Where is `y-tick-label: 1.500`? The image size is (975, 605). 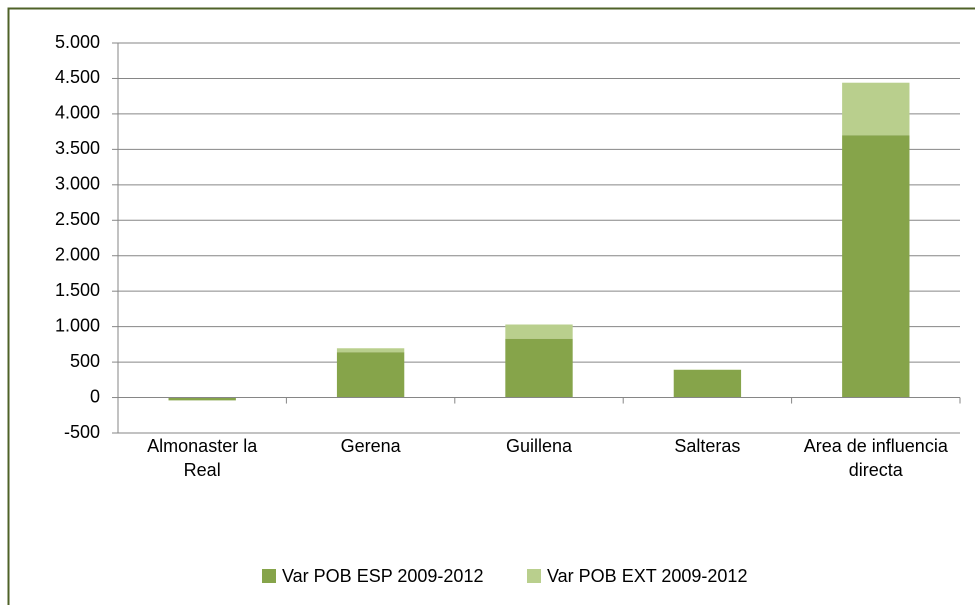
y-tick-label: 1.500 is located at coordinates (77, 290).